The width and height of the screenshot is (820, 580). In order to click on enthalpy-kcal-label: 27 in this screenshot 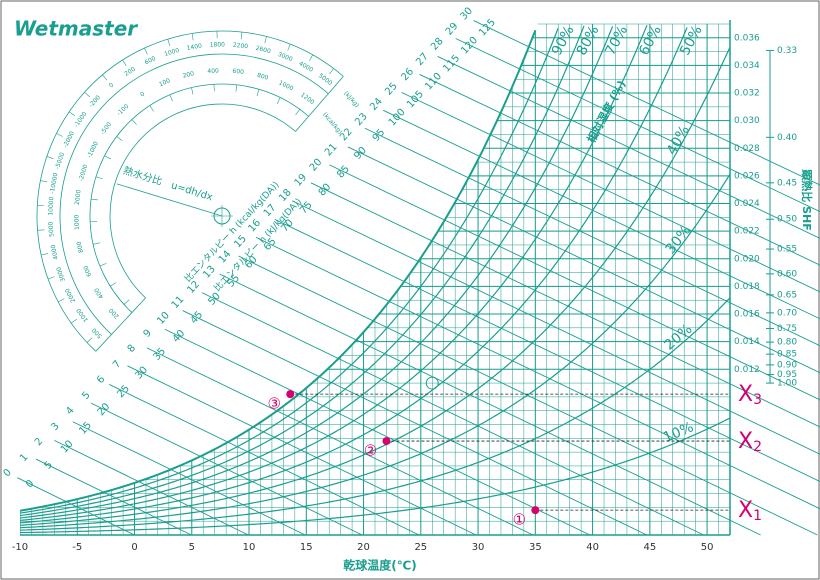, I will do `click(422, 59)`.